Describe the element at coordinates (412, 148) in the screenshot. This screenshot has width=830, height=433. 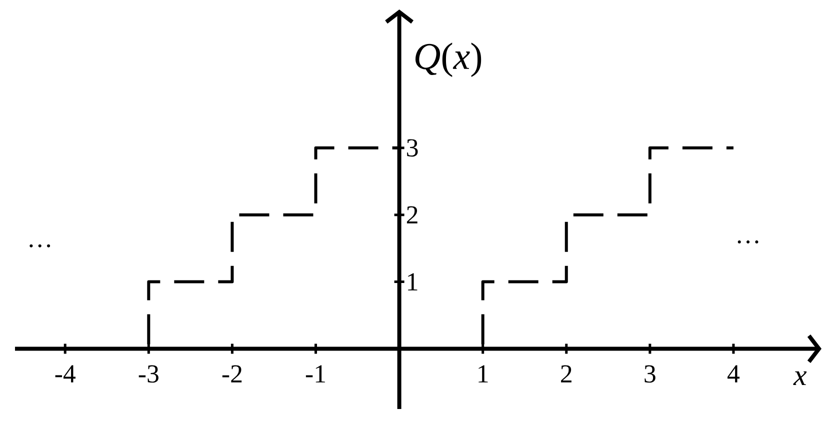
I see `y-tick-label: 3` at that location.